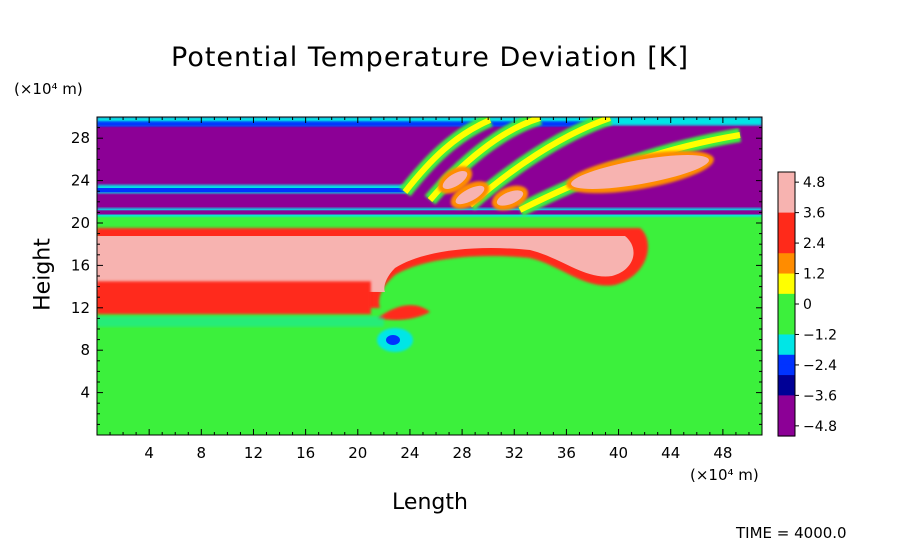 The width and height of the screenshot is (904, 544). What do you see at coordinates (365, 264) in the screenshot?
I see `warm-layer-core` at bounding box center [365, 264].